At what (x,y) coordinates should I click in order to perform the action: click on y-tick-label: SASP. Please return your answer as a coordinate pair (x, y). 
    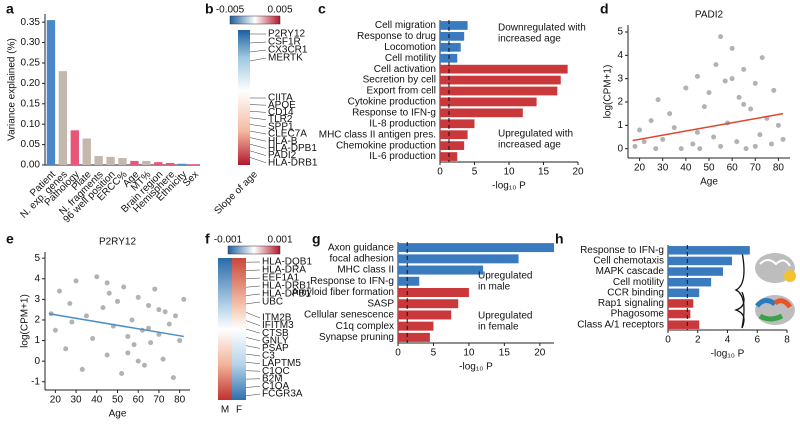
    Looking at the image, I should click on (380, 303).